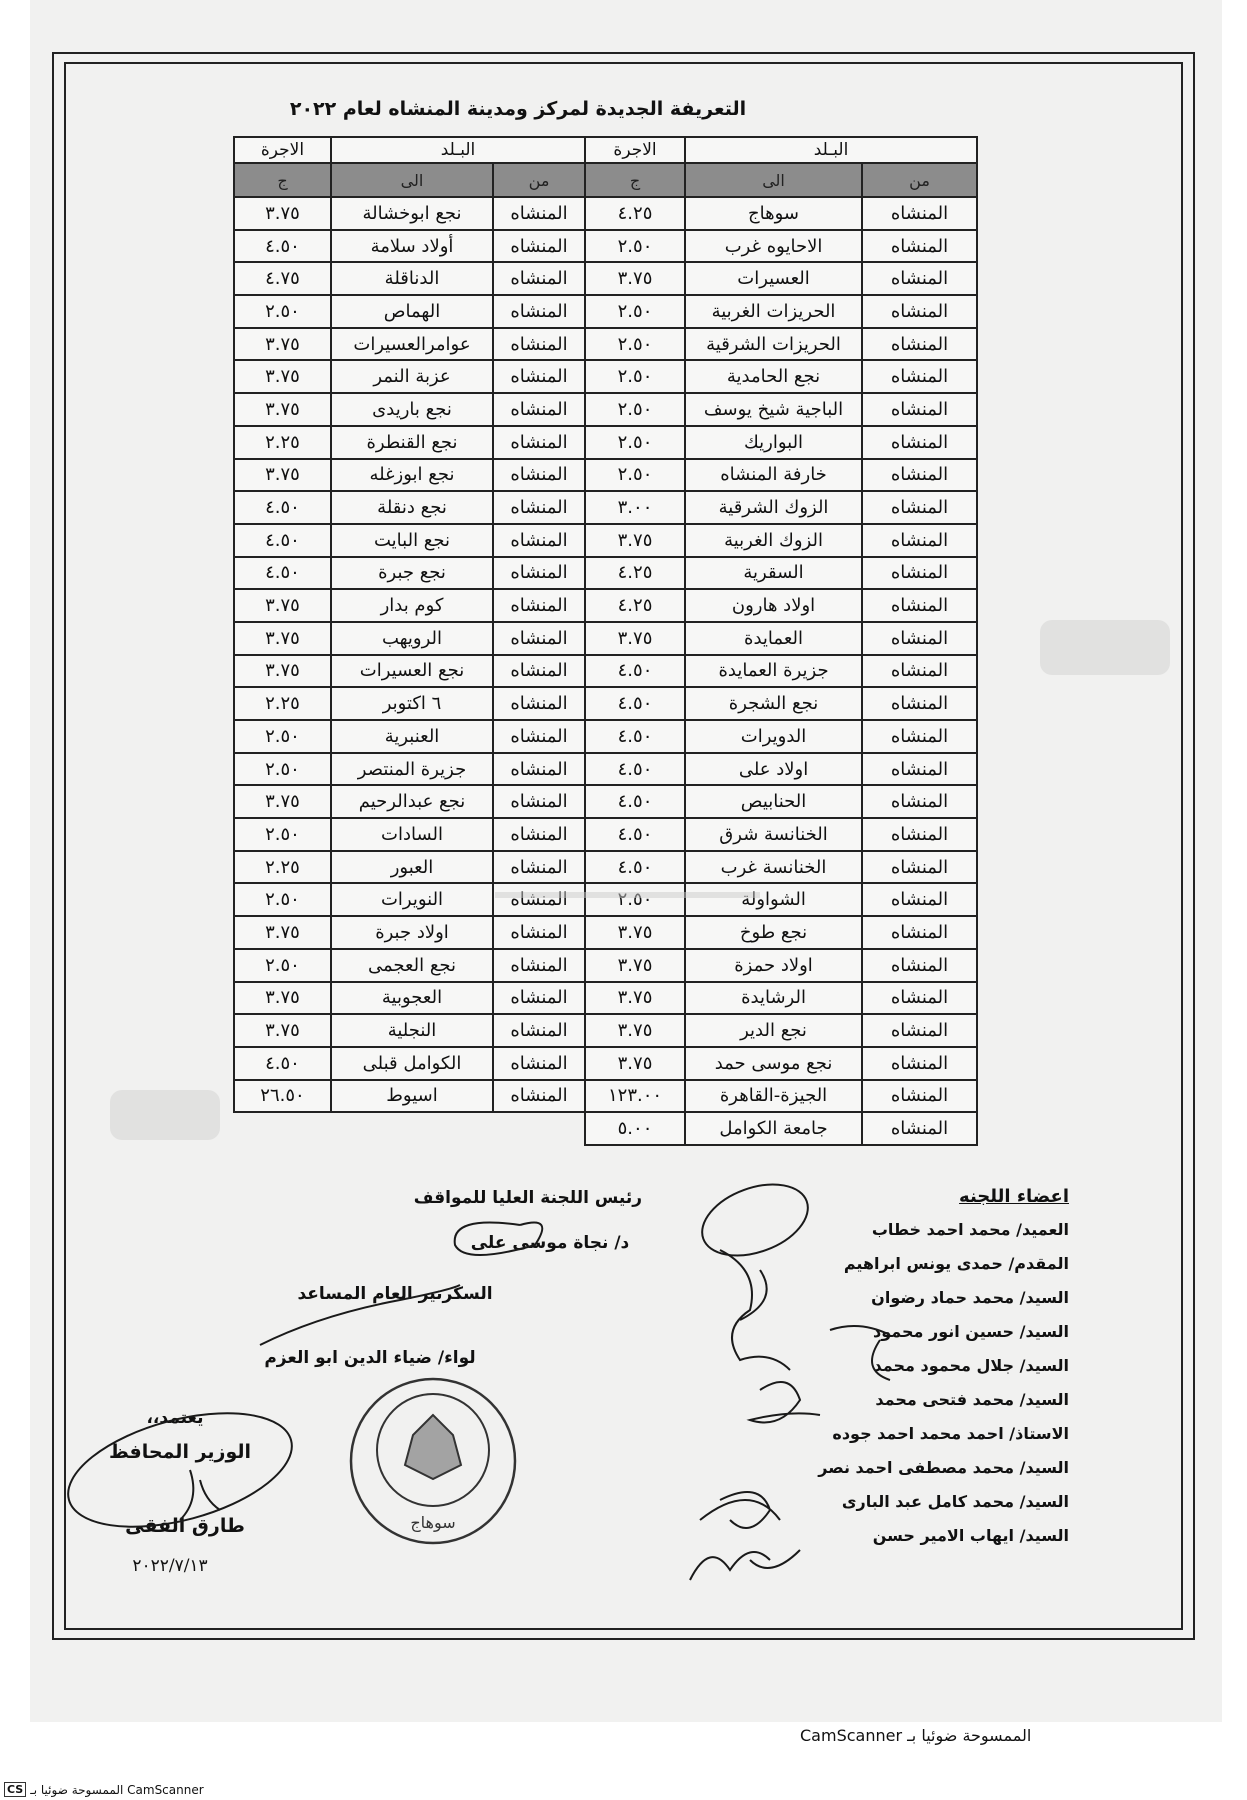 The image size is (1247, 1800). What do you see at coordinates (916, 1735) in the screenshot?
I see `scan-note: الممسوحة ضوئيا بـ CamScanner` at bounding box center [916, 1735].